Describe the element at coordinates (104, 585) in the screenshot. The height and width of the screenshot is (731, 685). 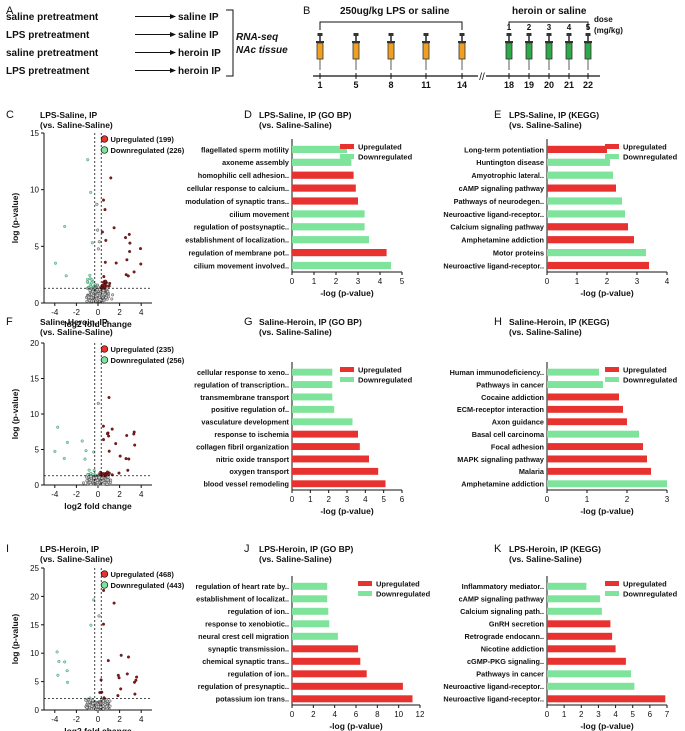
I see `legend-down-marker` at that location.